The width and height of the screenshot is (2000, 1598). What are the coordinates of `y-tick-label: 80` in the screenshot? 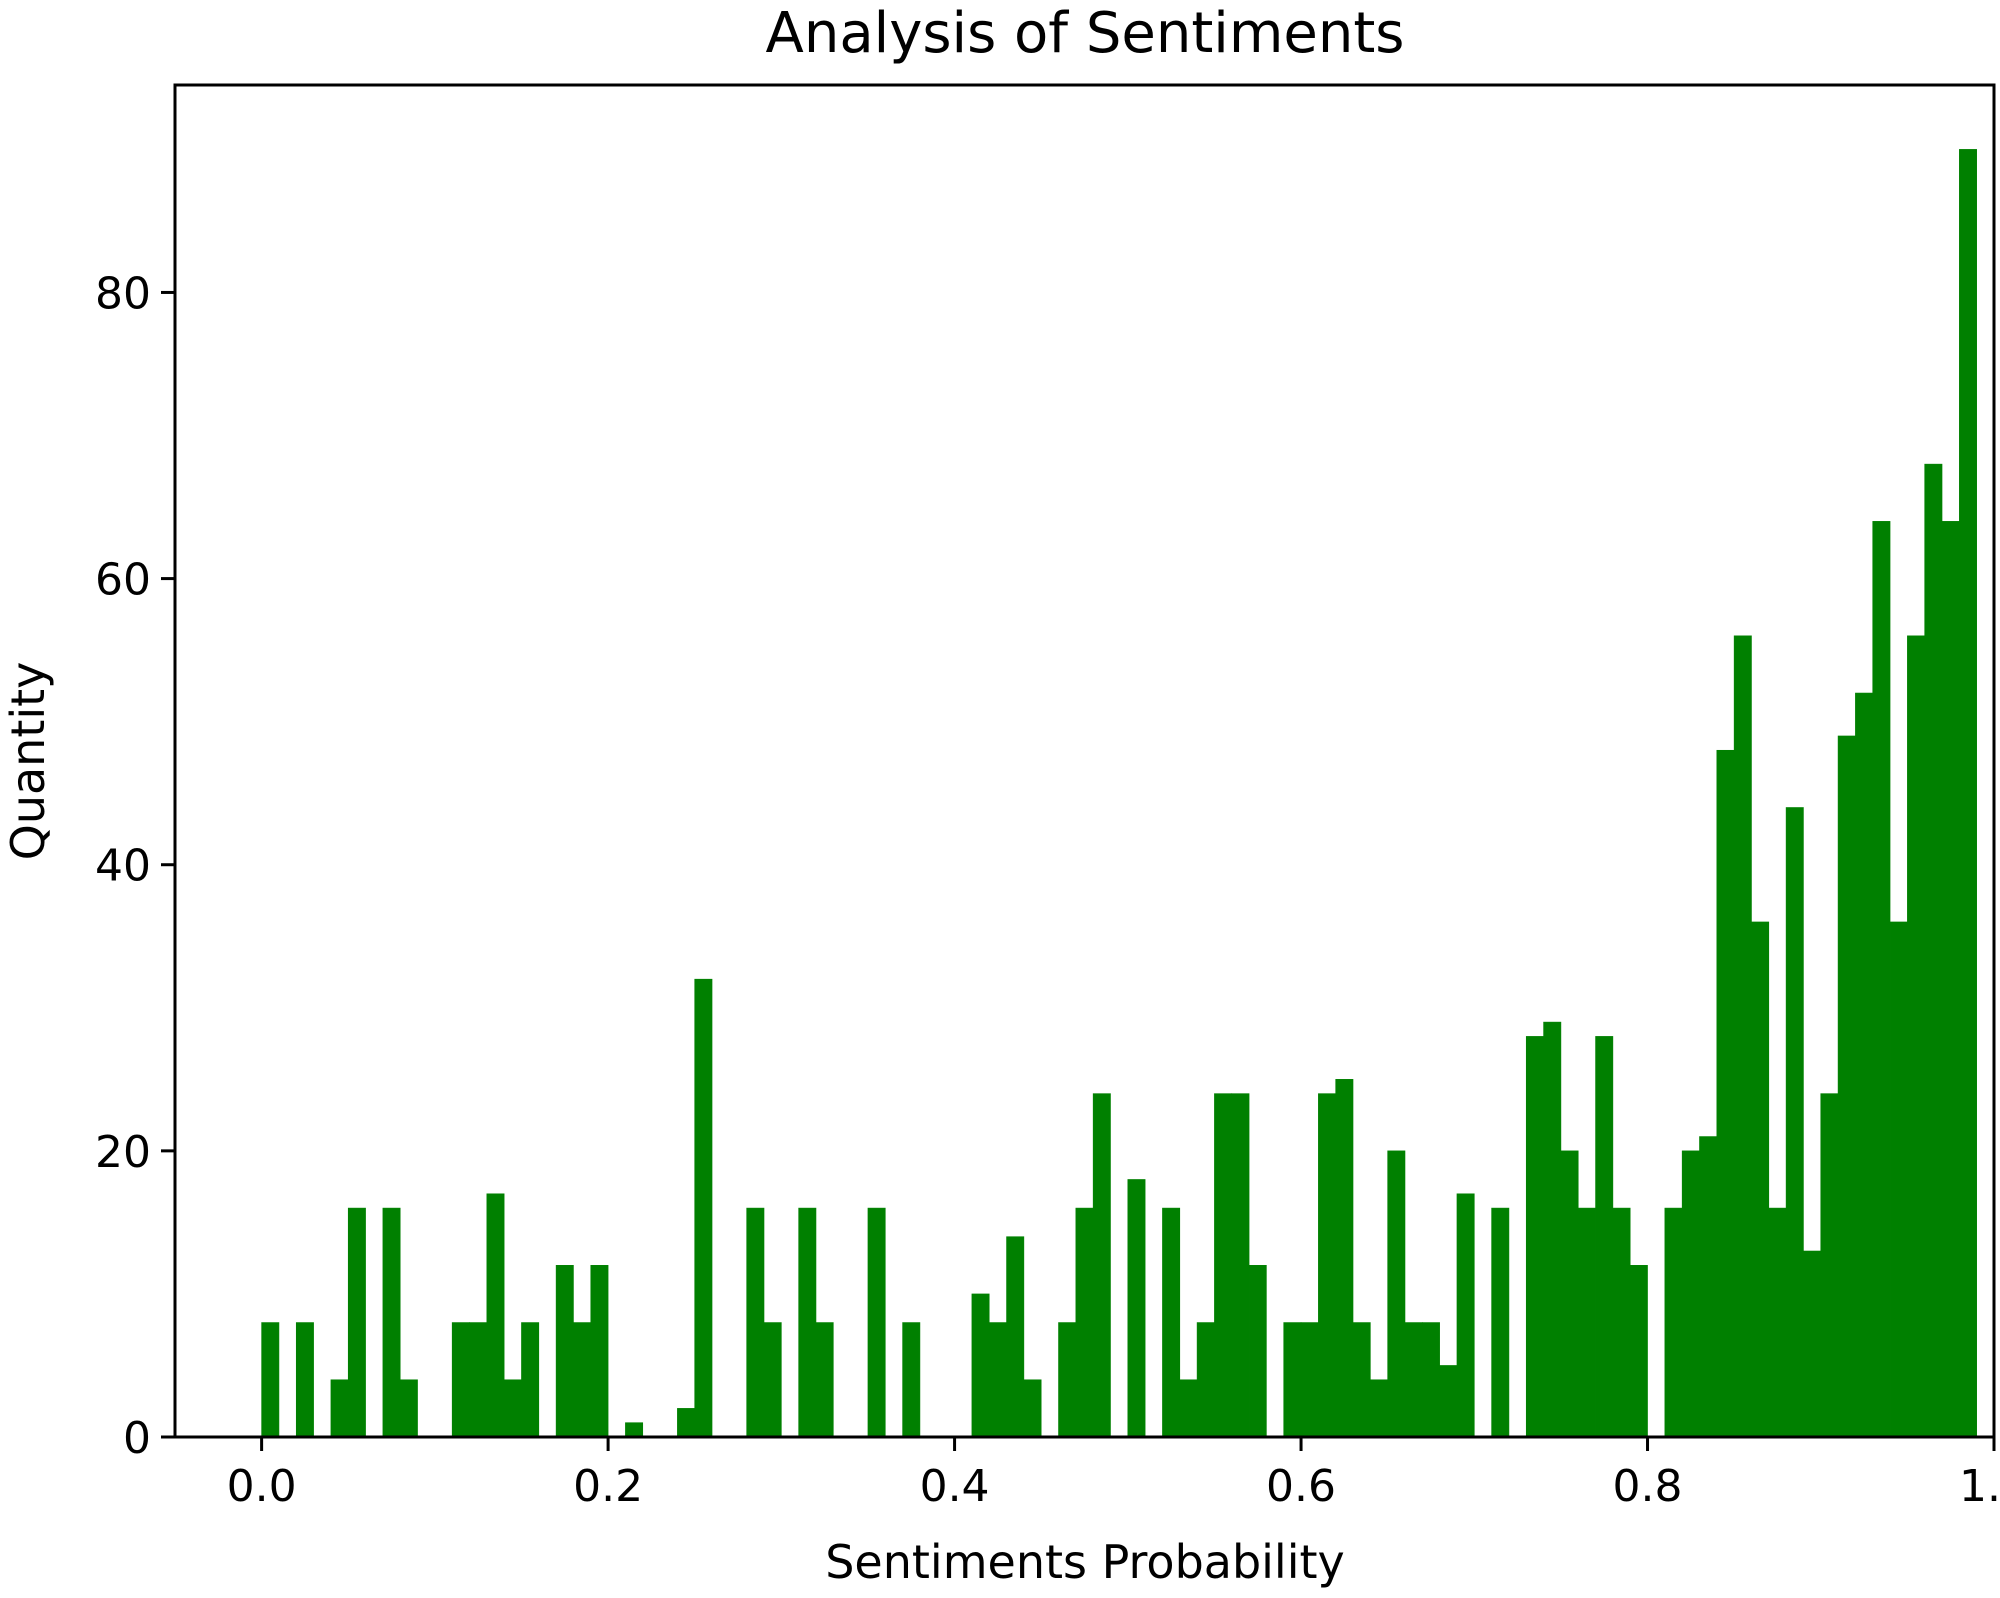 It's located at (123, 293).